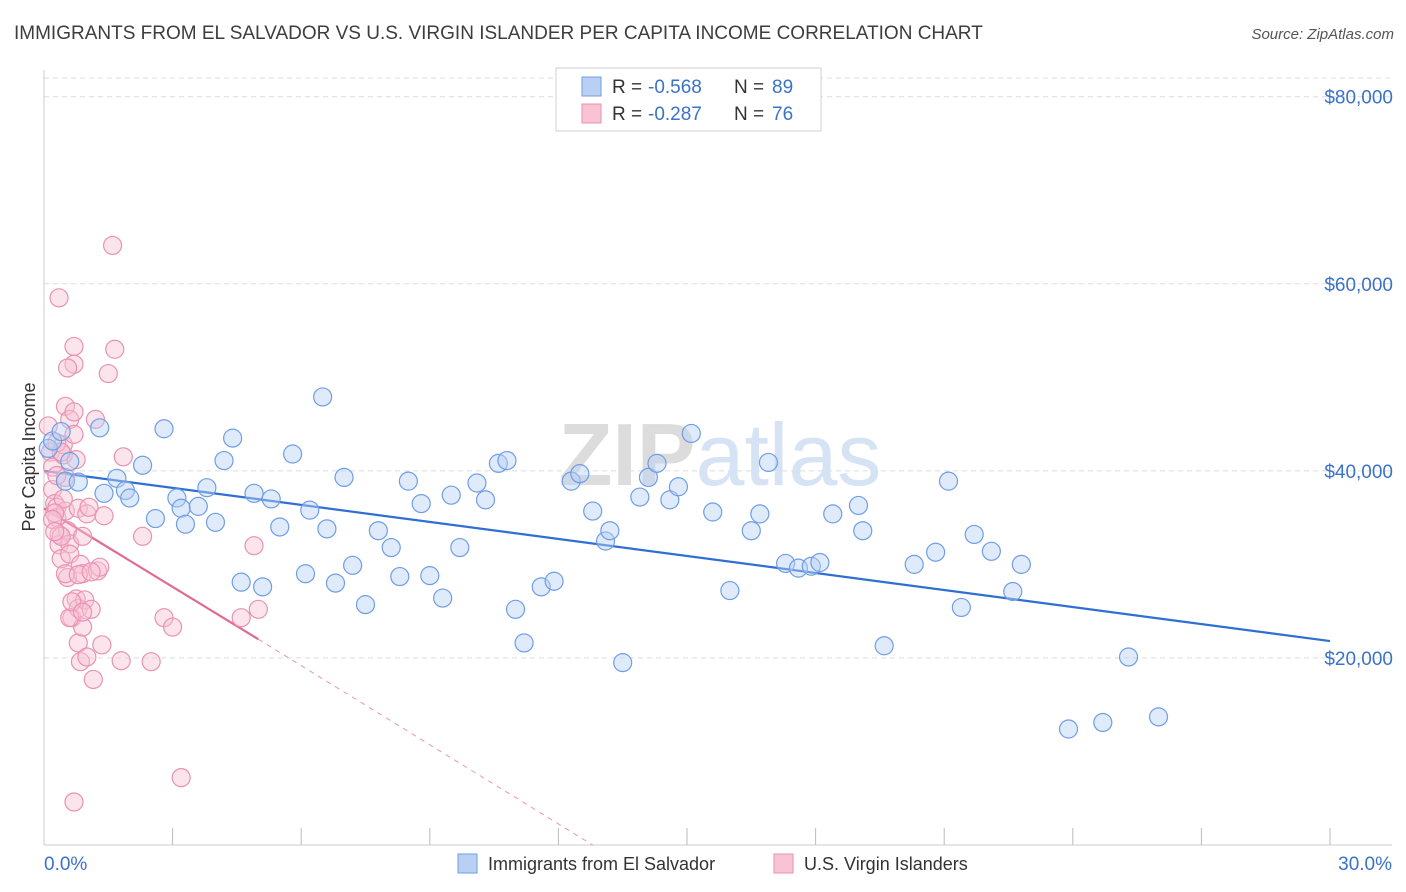 This screenshot has height=892, width=1406. Describe the element at coordinates (627, 114) in the screenshot. I see `legend-r-label-pink: R =` at that location.